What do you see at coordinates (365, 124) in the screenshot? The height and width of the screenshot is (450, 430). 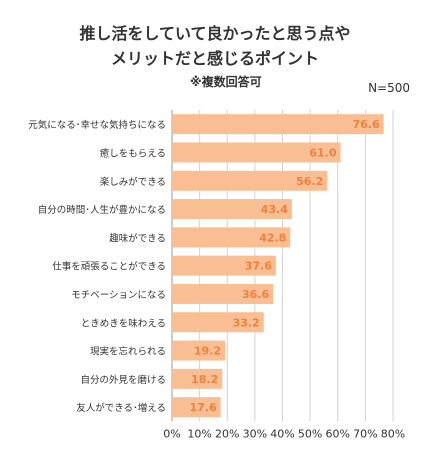 I see `data-label: 76.6` at bounding box center [365, 124].